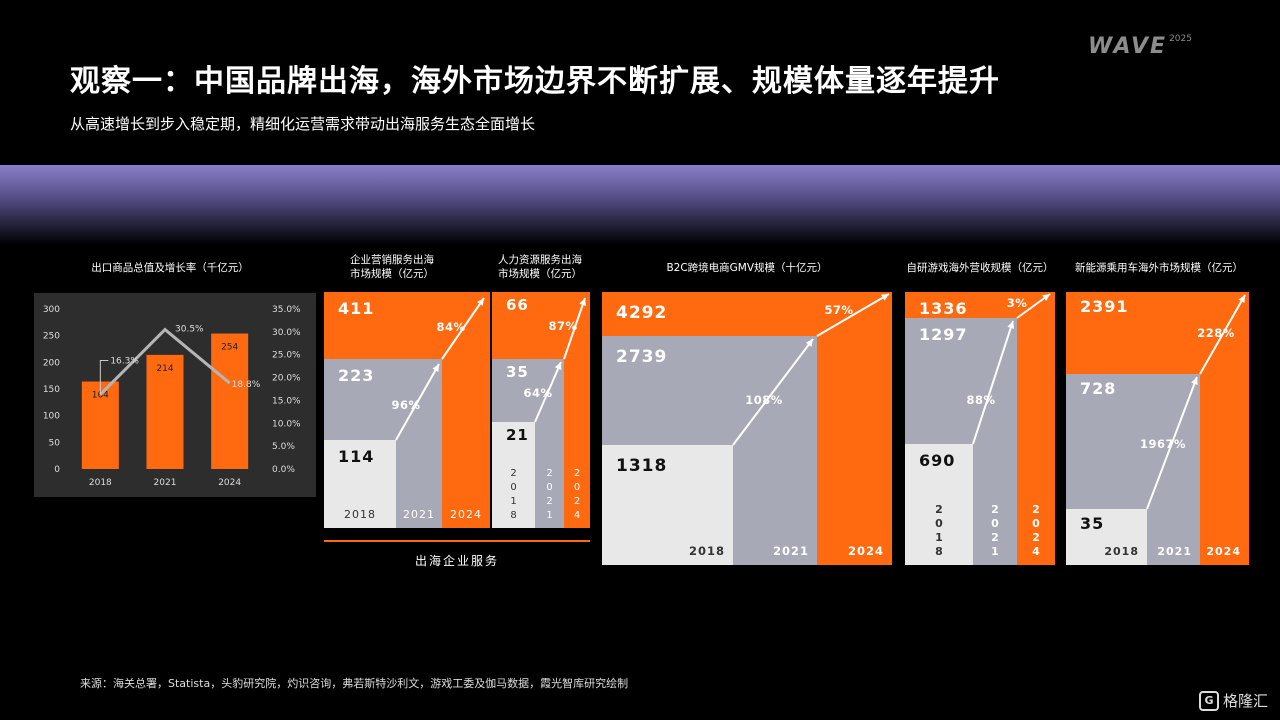 The height and width of the screenshot is (720, 1280). What do you see at coordinates (246, 385) in the screenshot?
I see `line-data-label: 18.8%` at bounding box center [246, 385].